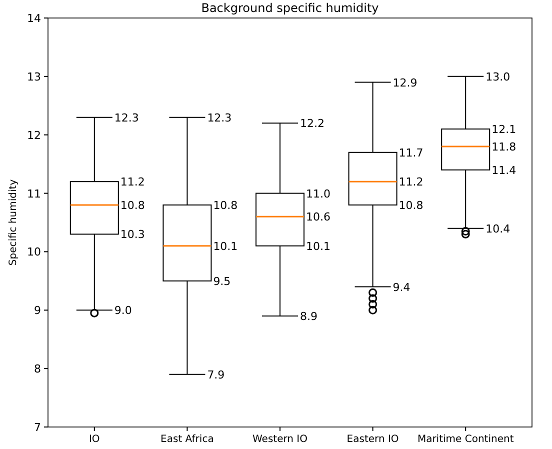 This screenshot has height=449, width=552. I want to click on annotation: 12.2, so click(312, 123).